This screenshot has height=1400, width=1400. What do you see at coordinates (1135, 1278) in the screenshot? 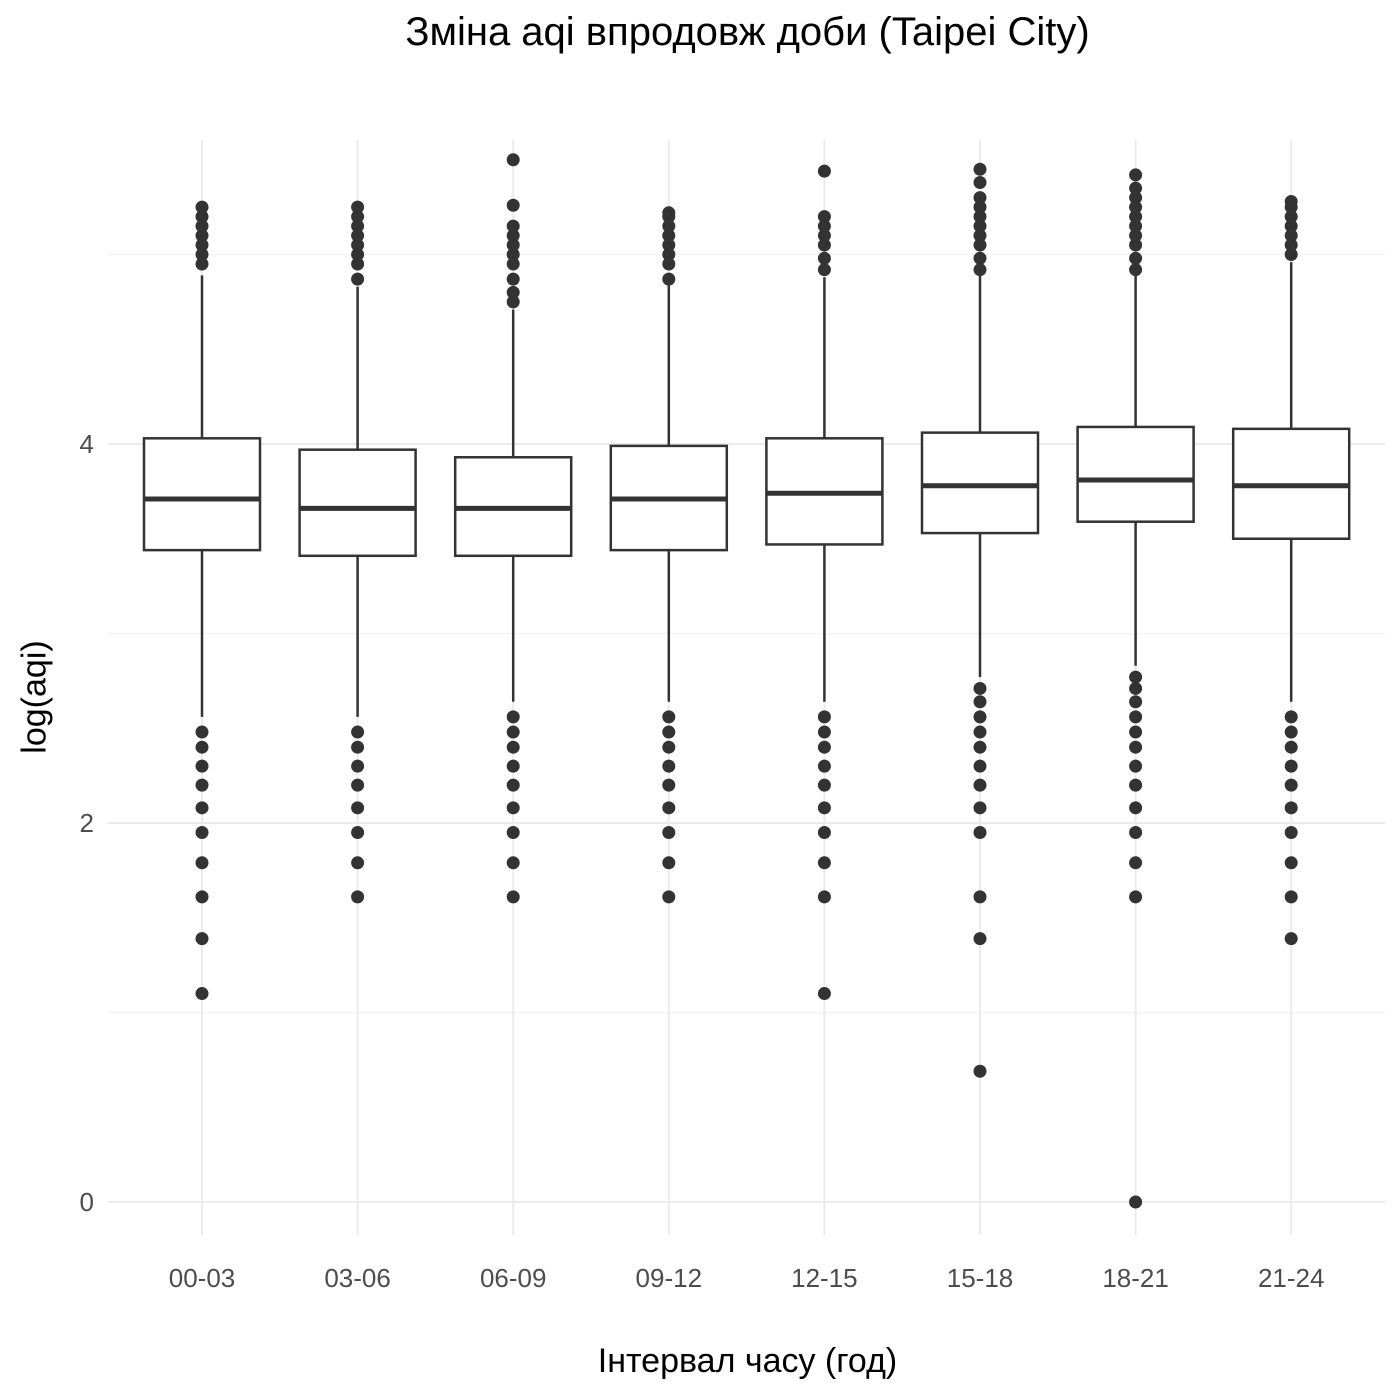
I see `x-tick-label: 18-21` at bounding box center [1135, 1278].